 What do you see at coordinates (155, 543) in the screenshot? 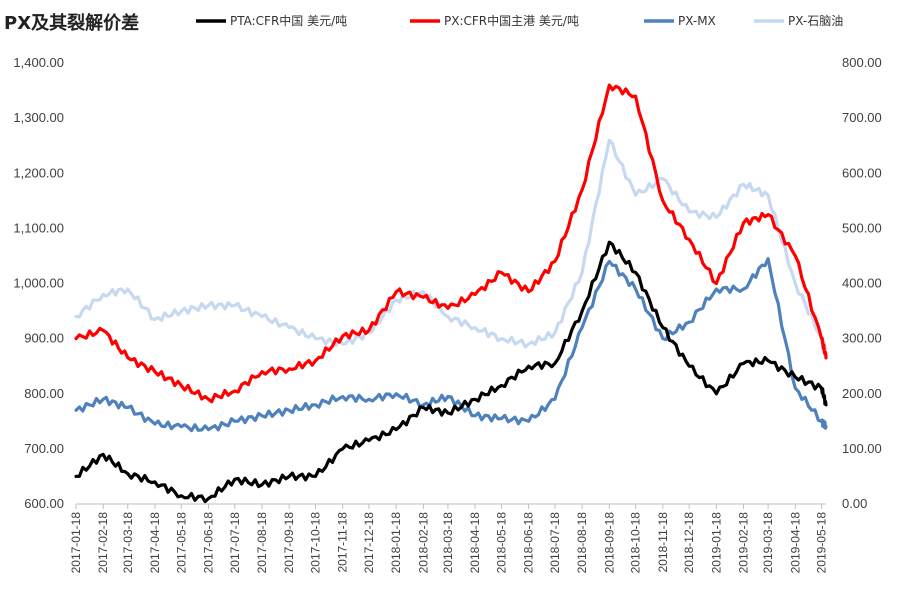
I see `x-tick-label: 2017-04-18` at bounding box center [155, 543].